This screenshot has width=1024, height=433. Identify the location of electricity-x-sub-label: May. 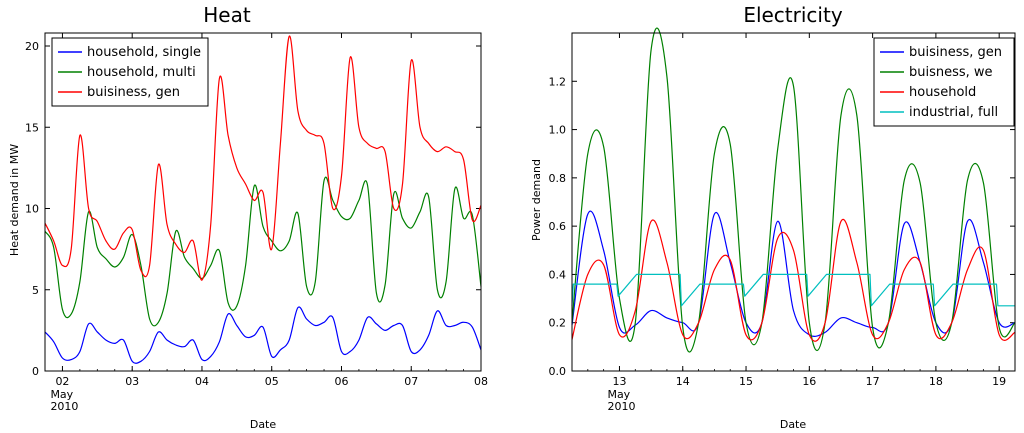
(618, 394).